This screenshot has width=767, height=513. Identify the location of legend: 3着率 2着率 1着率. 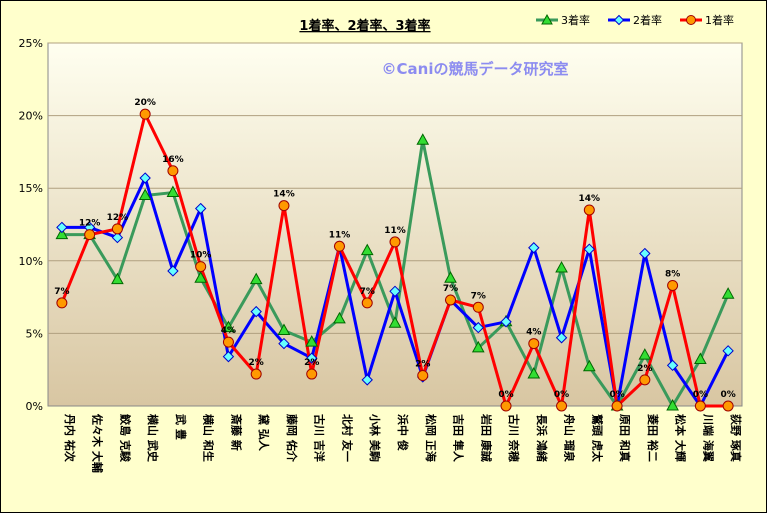
(635, 20).